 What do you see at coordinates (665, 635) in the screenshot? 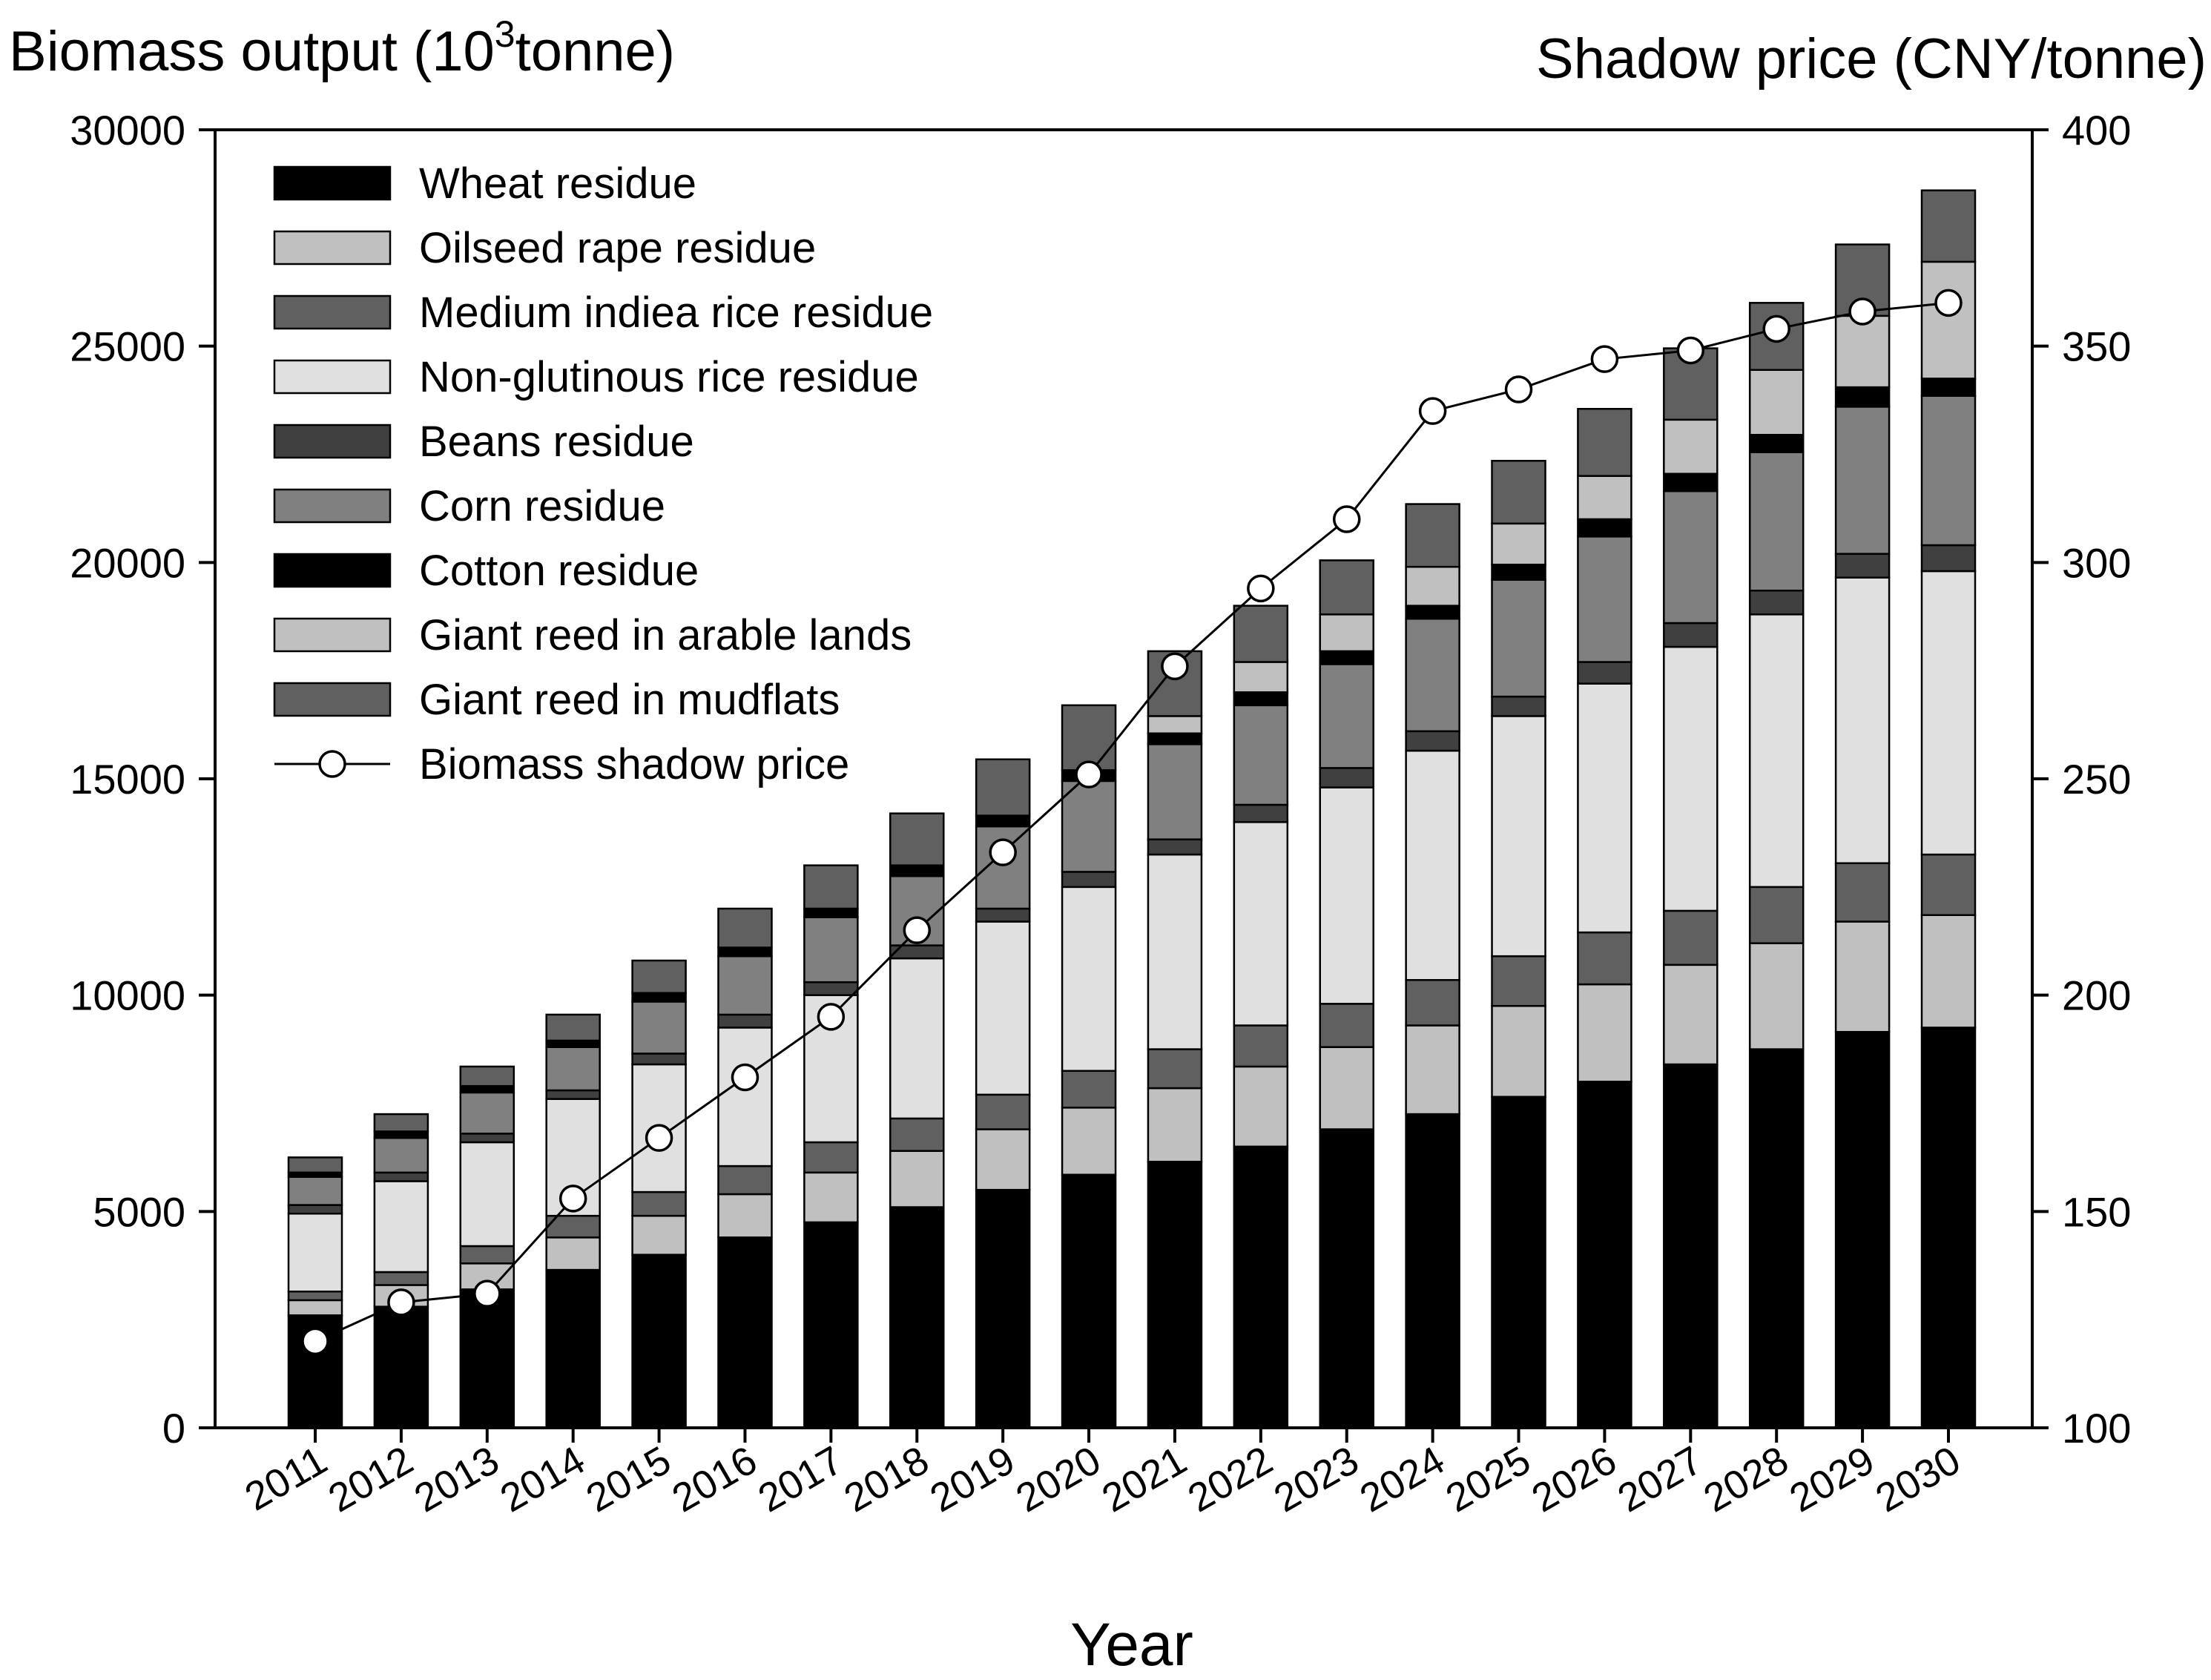
I see `legend-label: Giant reed in arable lands` at bounding box center [665, 635].